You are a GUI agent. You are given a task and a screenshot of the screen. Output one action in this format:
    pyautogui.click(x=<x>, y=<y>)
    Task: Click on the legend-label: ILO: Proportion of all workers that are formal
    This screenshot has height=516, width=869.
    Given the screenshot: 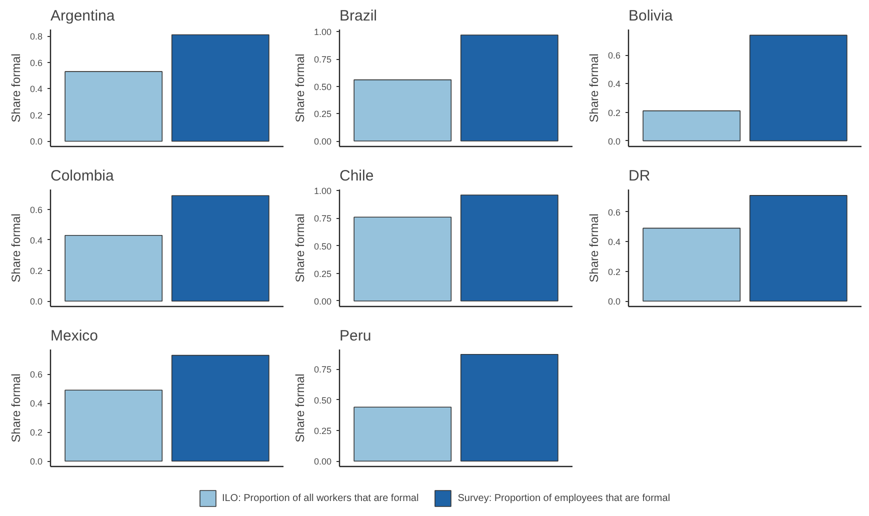 What is the action you would take?
    pyautogui.click(x=320, y=498)
    